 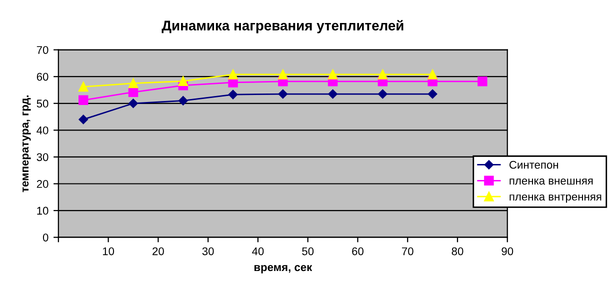 What do you see at coordinates (208, 251) in the screenshot?
I see `x-tick-label: 30` at bounding box center [208, 251].